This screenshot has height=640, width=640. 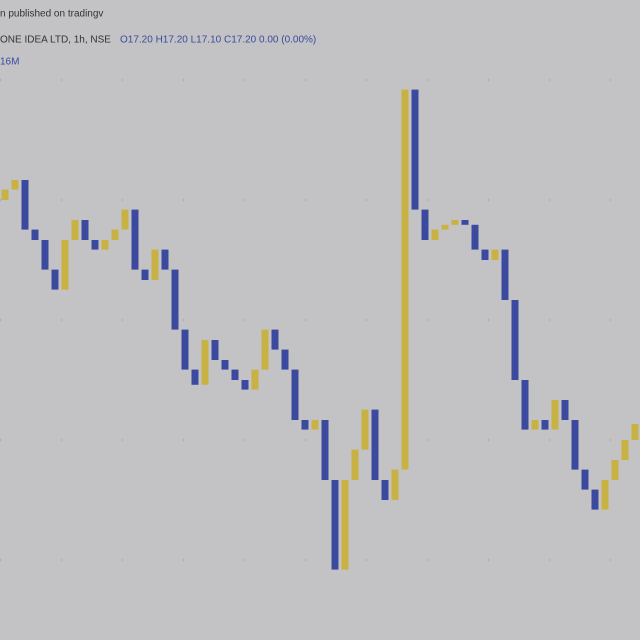 What do you see at coordinates (51, 14) in the screenshot?
I see `published-text: n published on tradingv` at bounding box center [51, 14].